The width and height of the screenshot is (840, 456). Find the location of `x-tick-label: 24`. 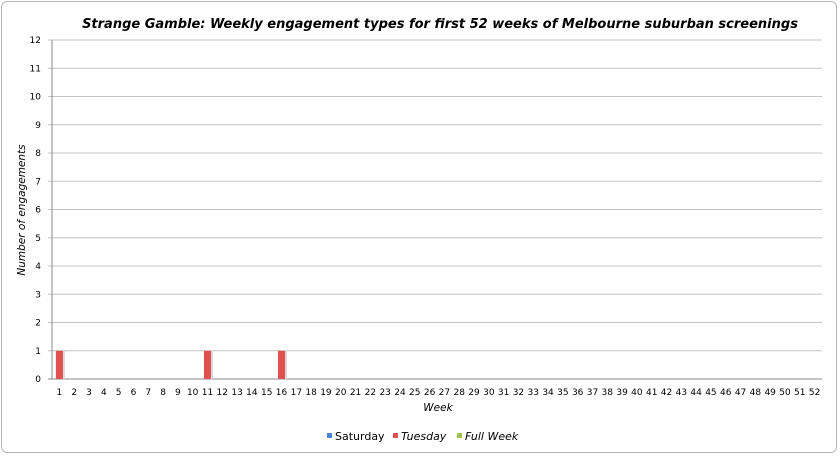

x-tick-label: 24 is located at coordinates (400, 393).